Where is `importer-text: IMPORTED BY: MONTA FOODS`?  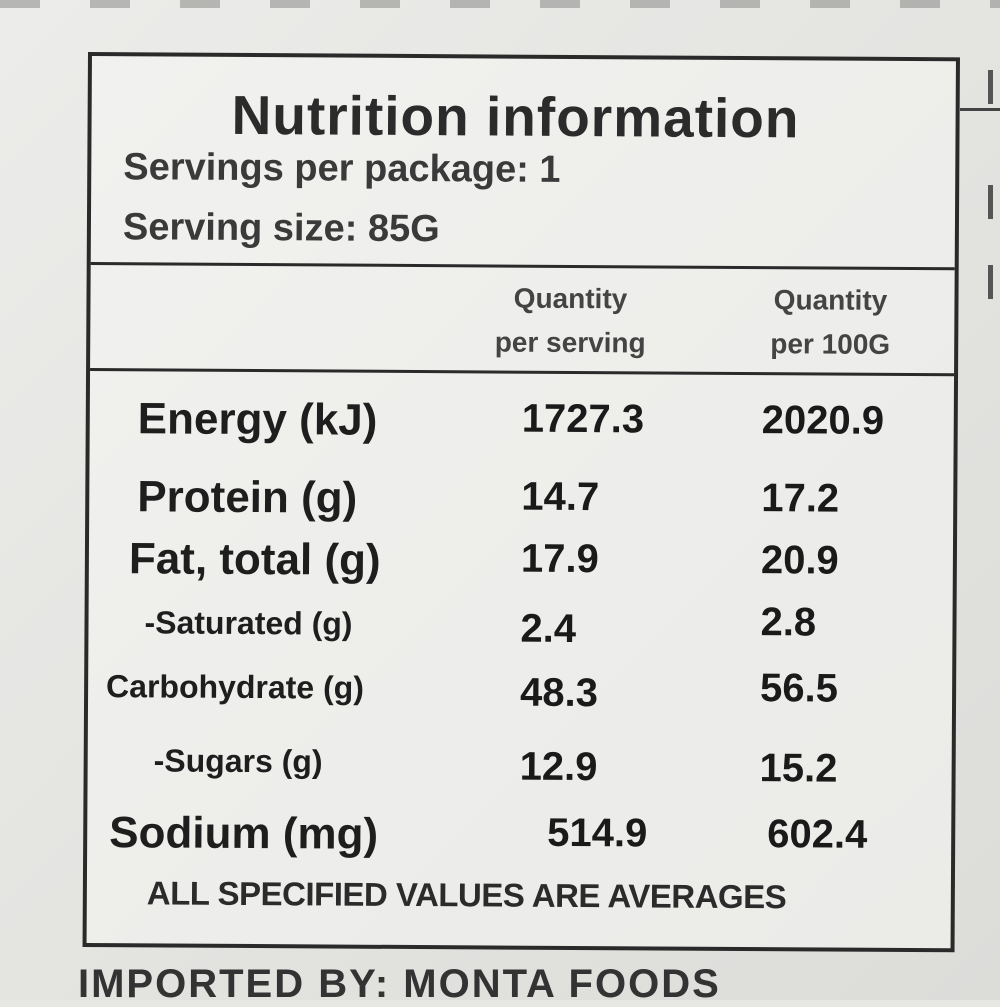 importer-text: IMPORTED BY: MONTA FOODS is located at coordinates (399, 984).